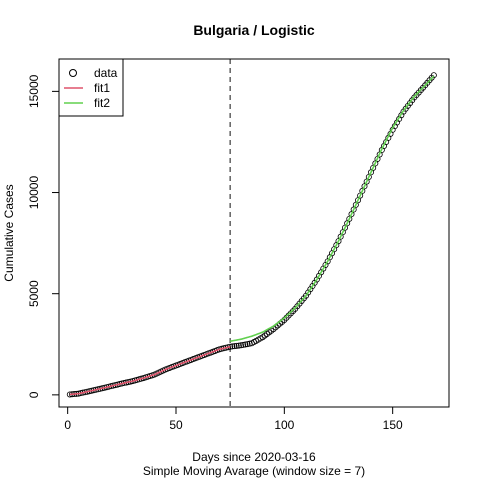 This screenshot has width=480, height=480. What do you see at coordinates (73, 73) in the screenshot?
I see `legend-marker-data` at bounding box center [73, 73].